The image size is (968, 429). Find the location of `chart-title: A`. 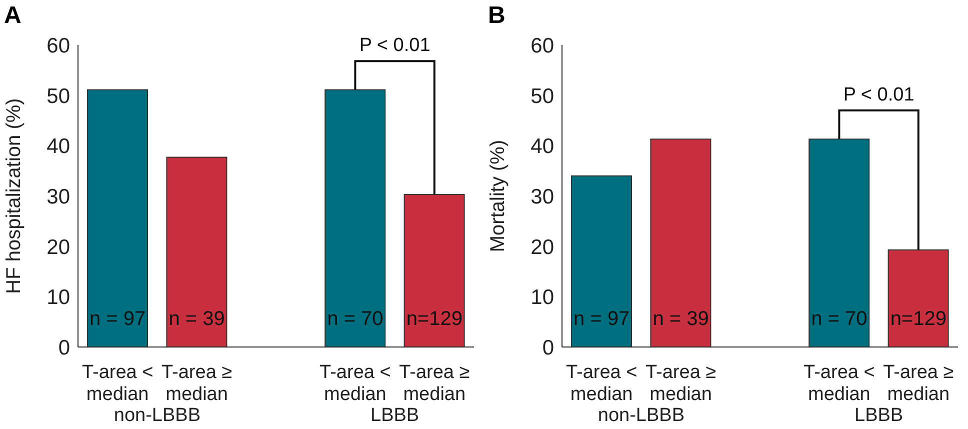

chart-title: A is located at coordinates (13, 16).